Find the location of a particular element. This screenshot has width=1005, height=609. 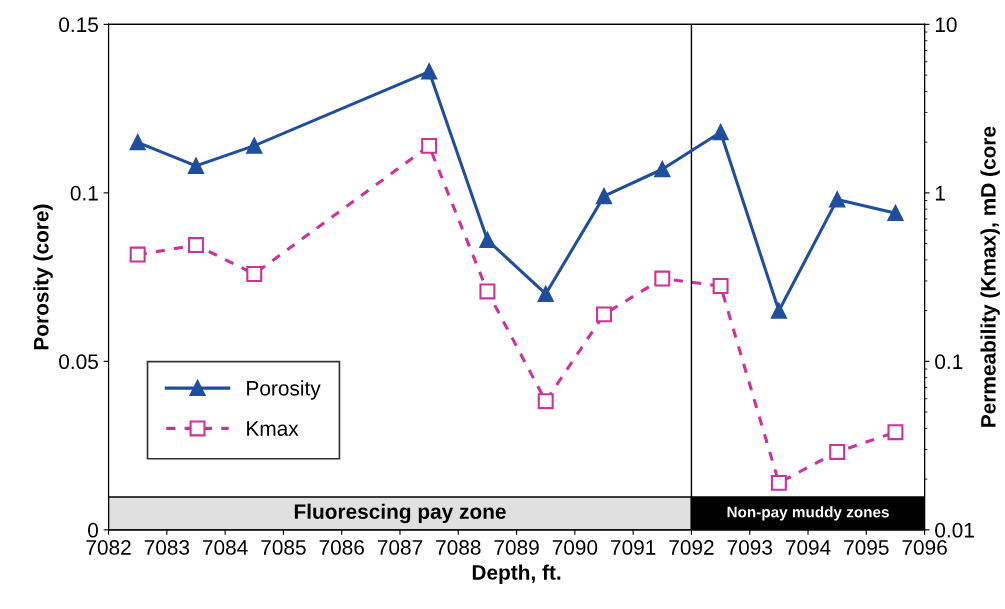

y2-tick-label: 10 is located at coordinates (946, 25).